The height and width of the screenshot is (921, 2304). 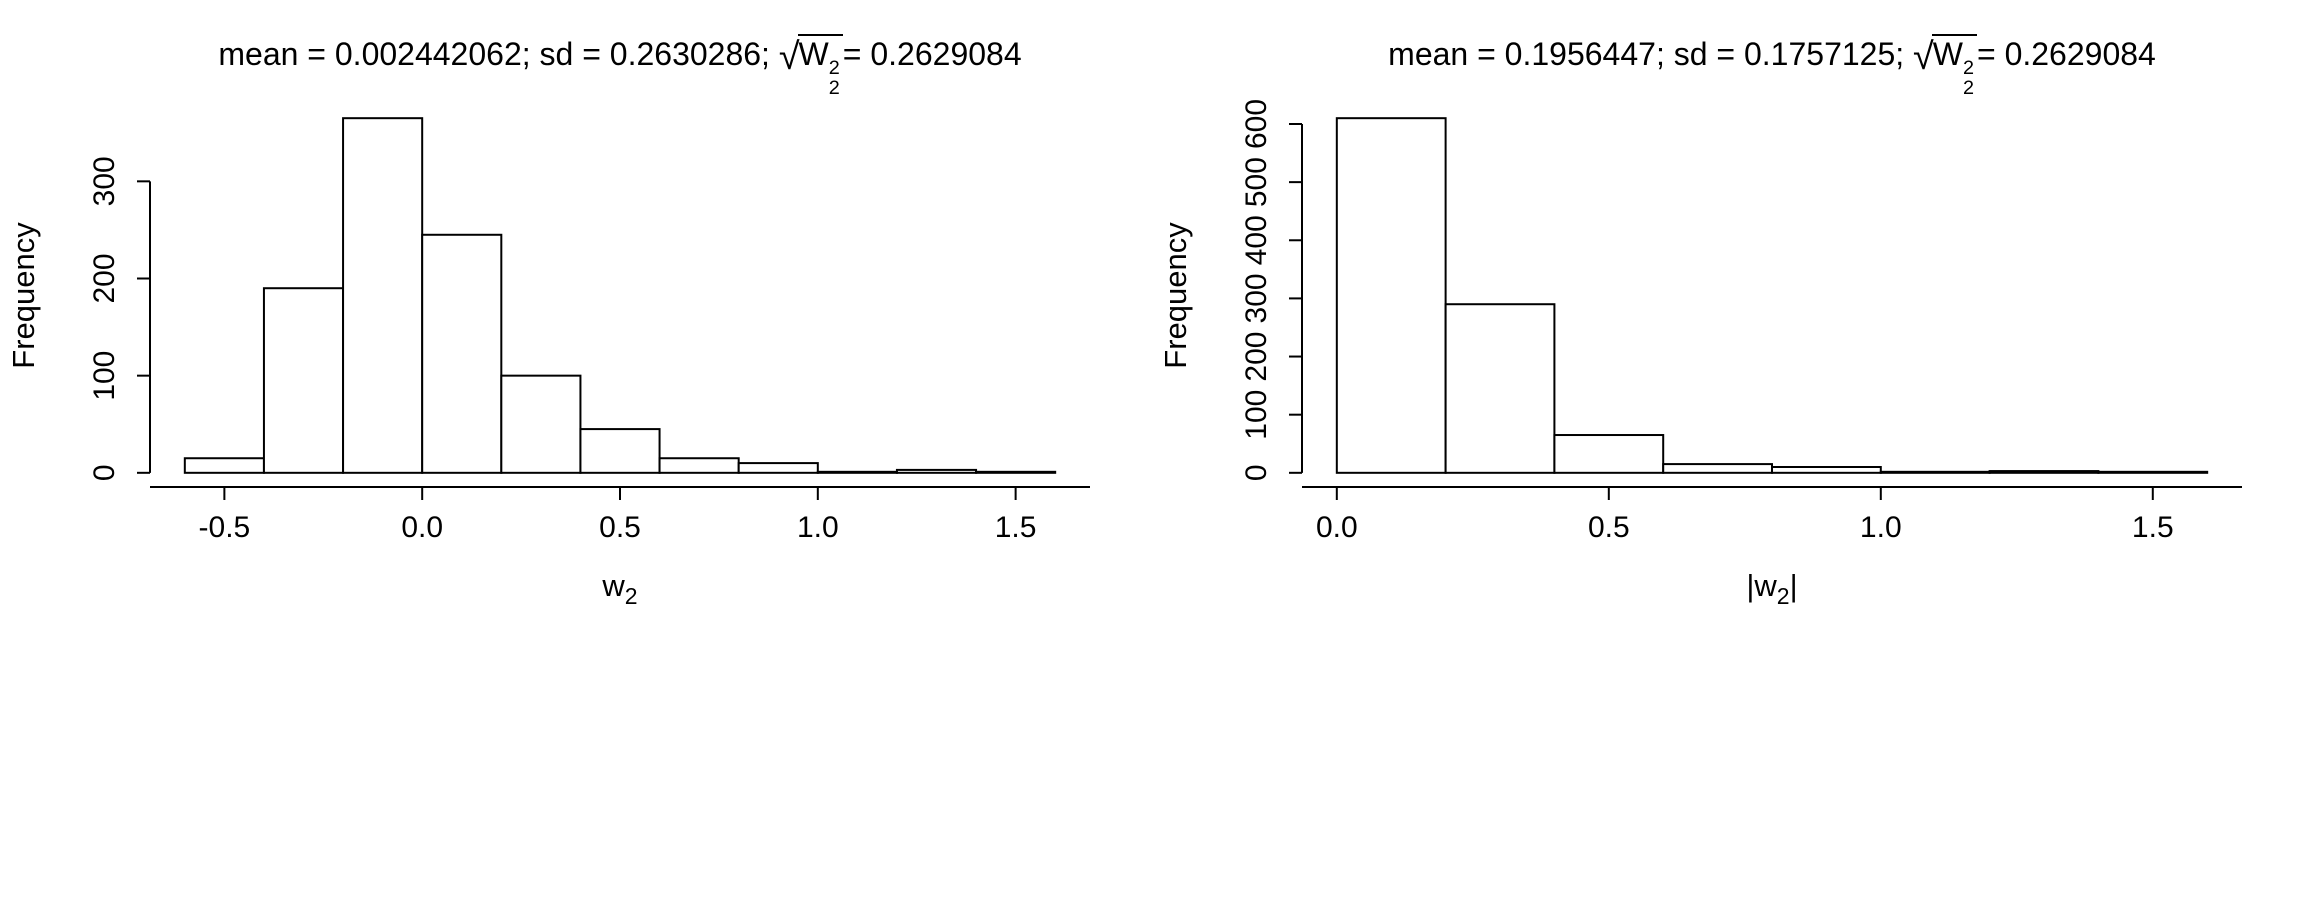 What do you see at coordinates (498, 54) in the screenshot?
I see `title-prefix: mean = 0.002442062; sd = 0.2630286;` at bounding box center [498, 54].